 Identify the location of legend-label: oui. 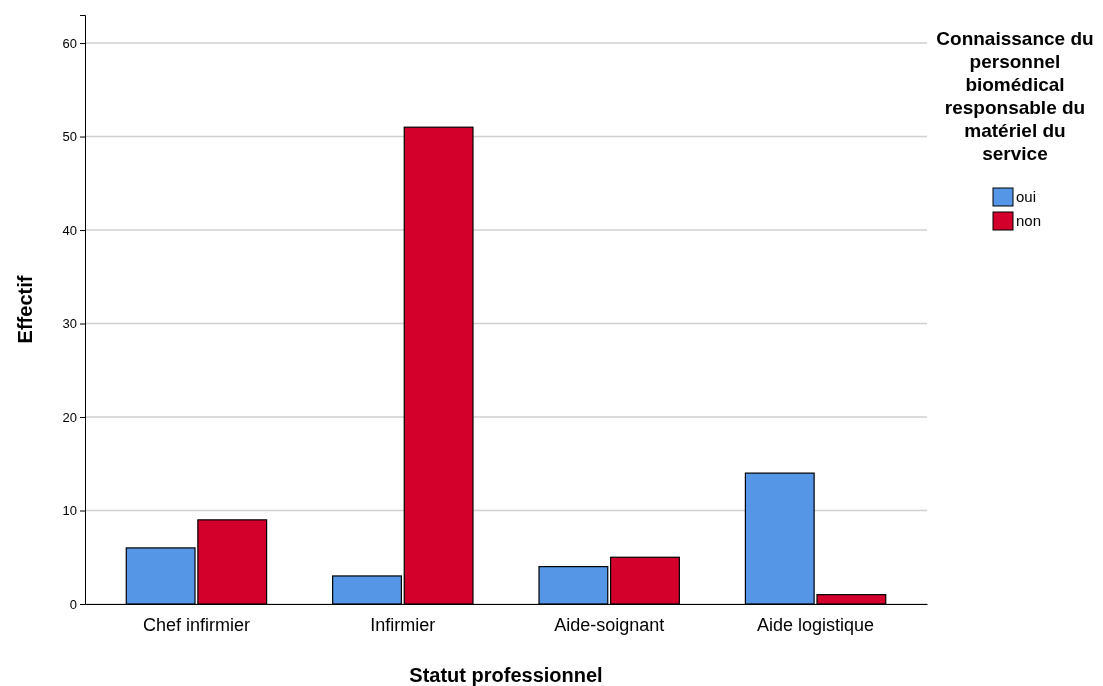
(1026, 196).